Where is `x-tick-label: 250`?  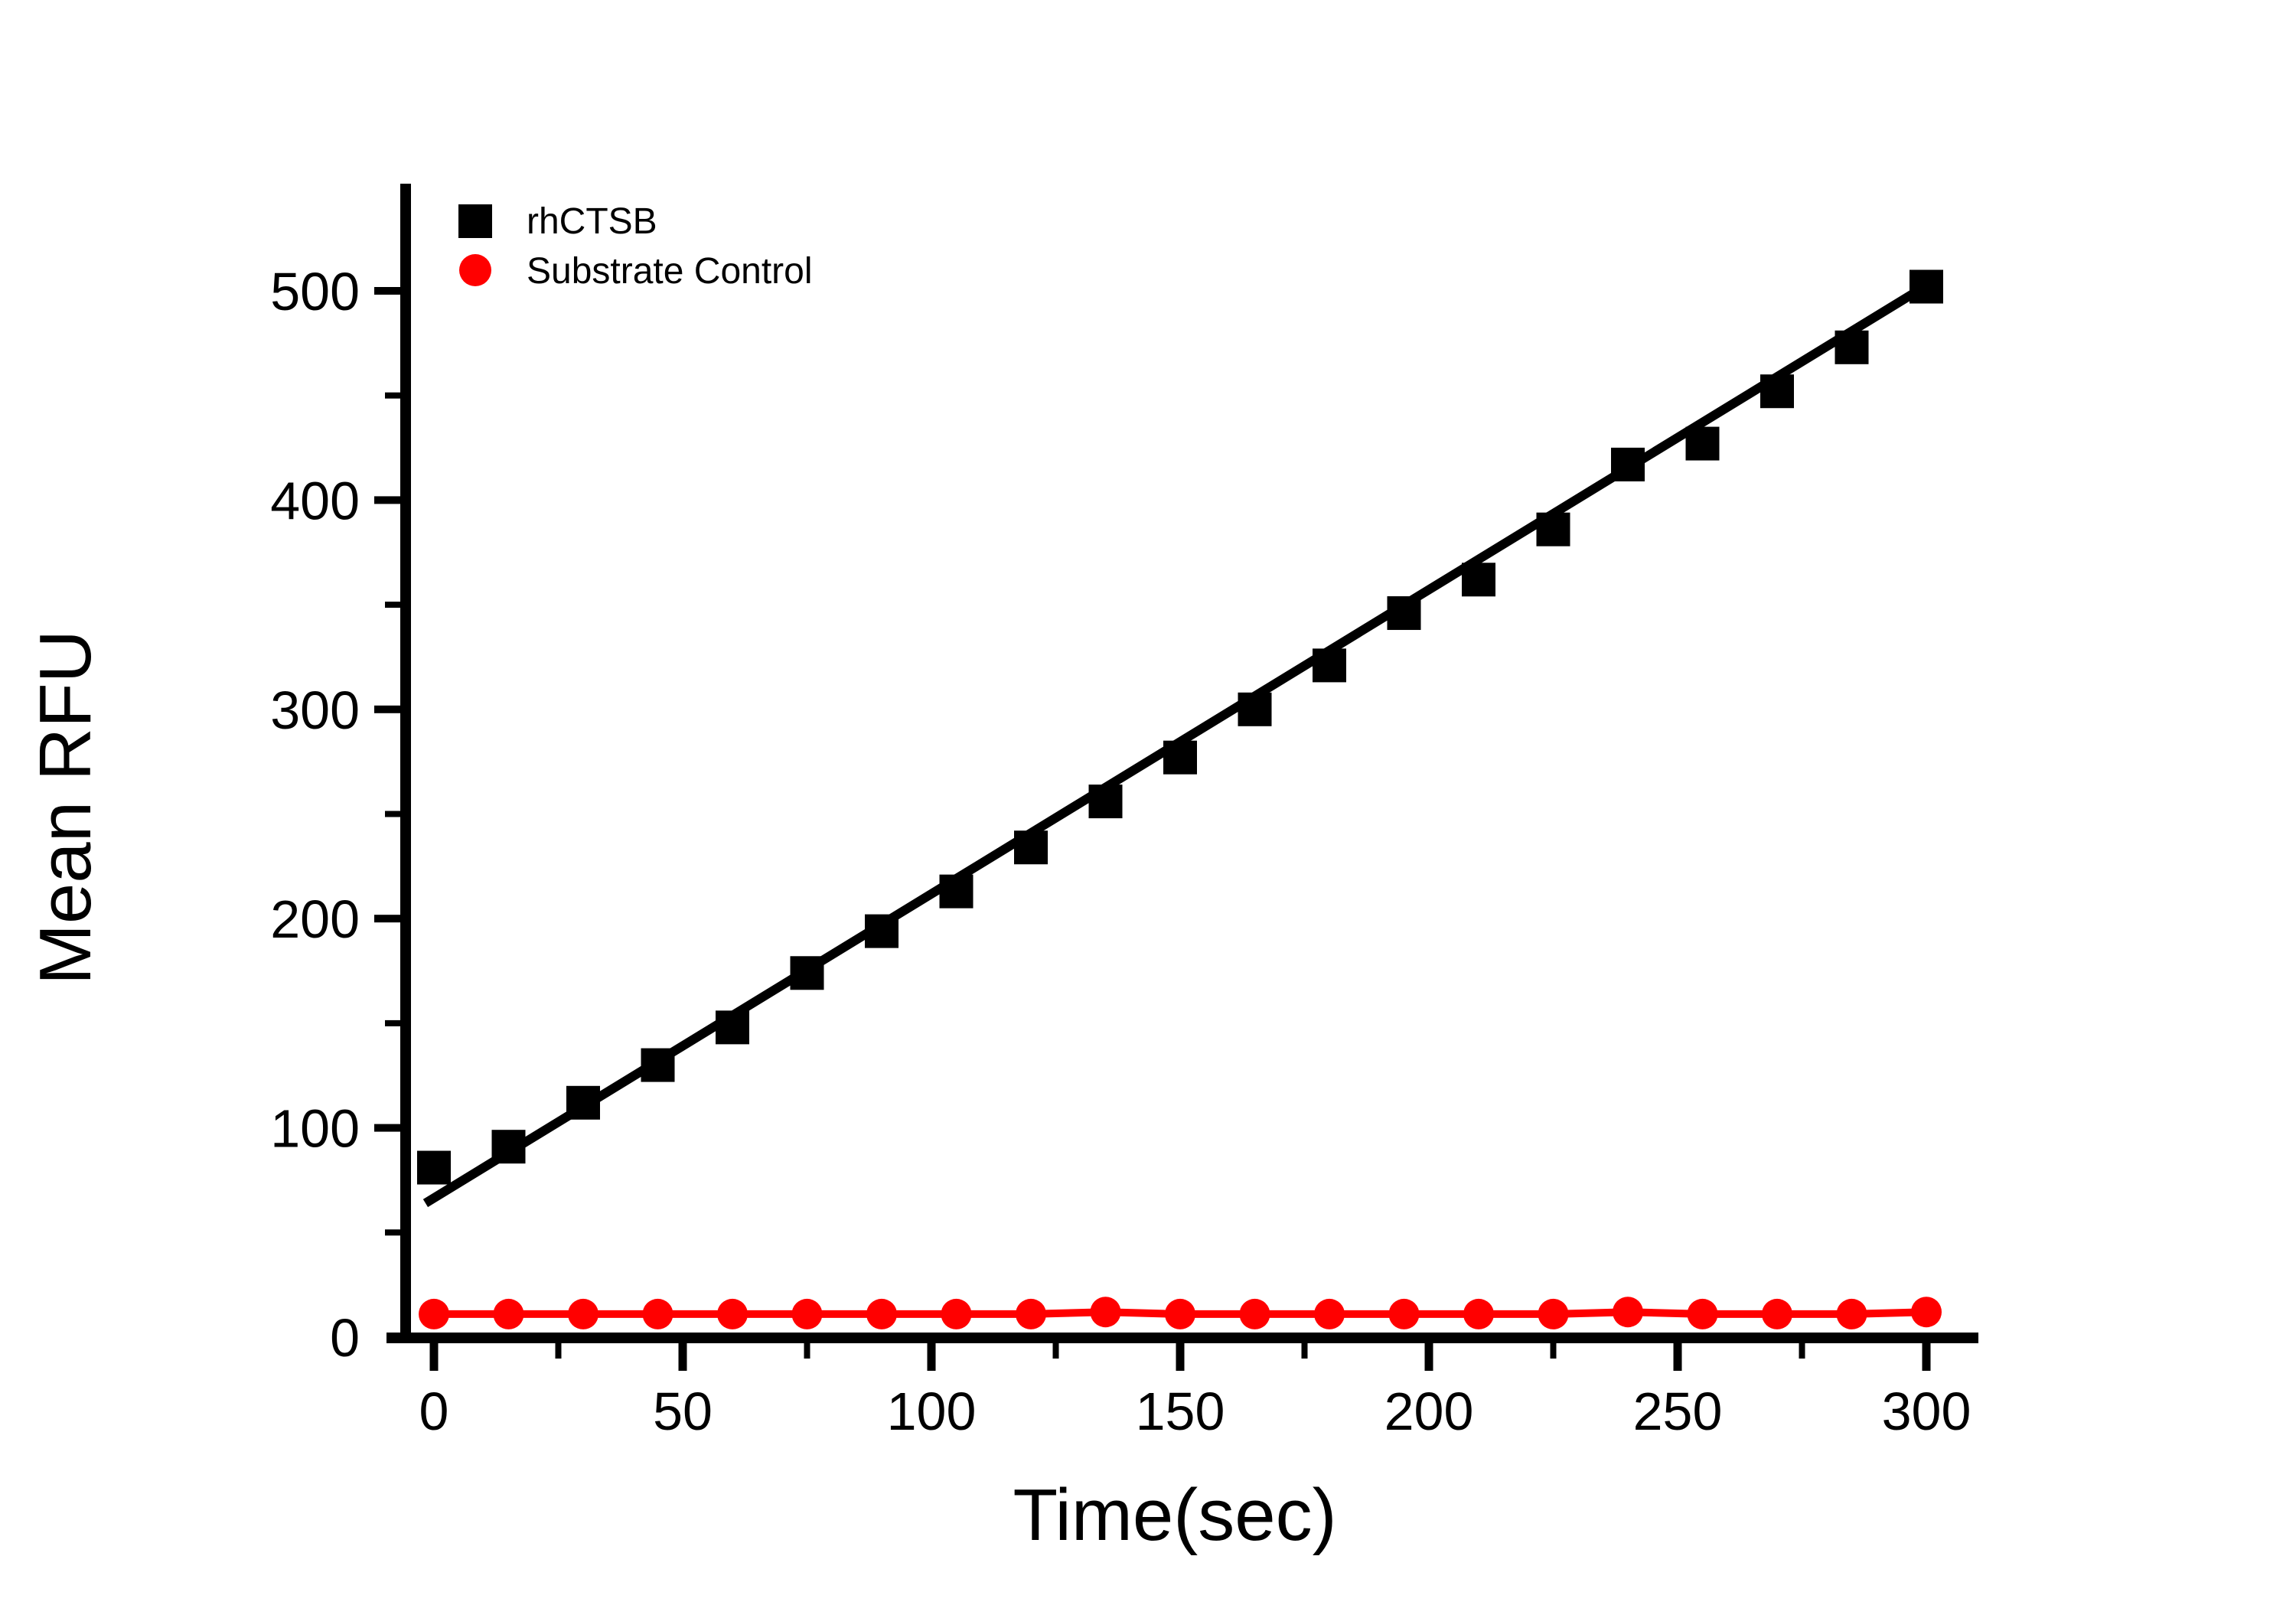 x-tick-label: 250 is located at coordinates (1678, 1411).